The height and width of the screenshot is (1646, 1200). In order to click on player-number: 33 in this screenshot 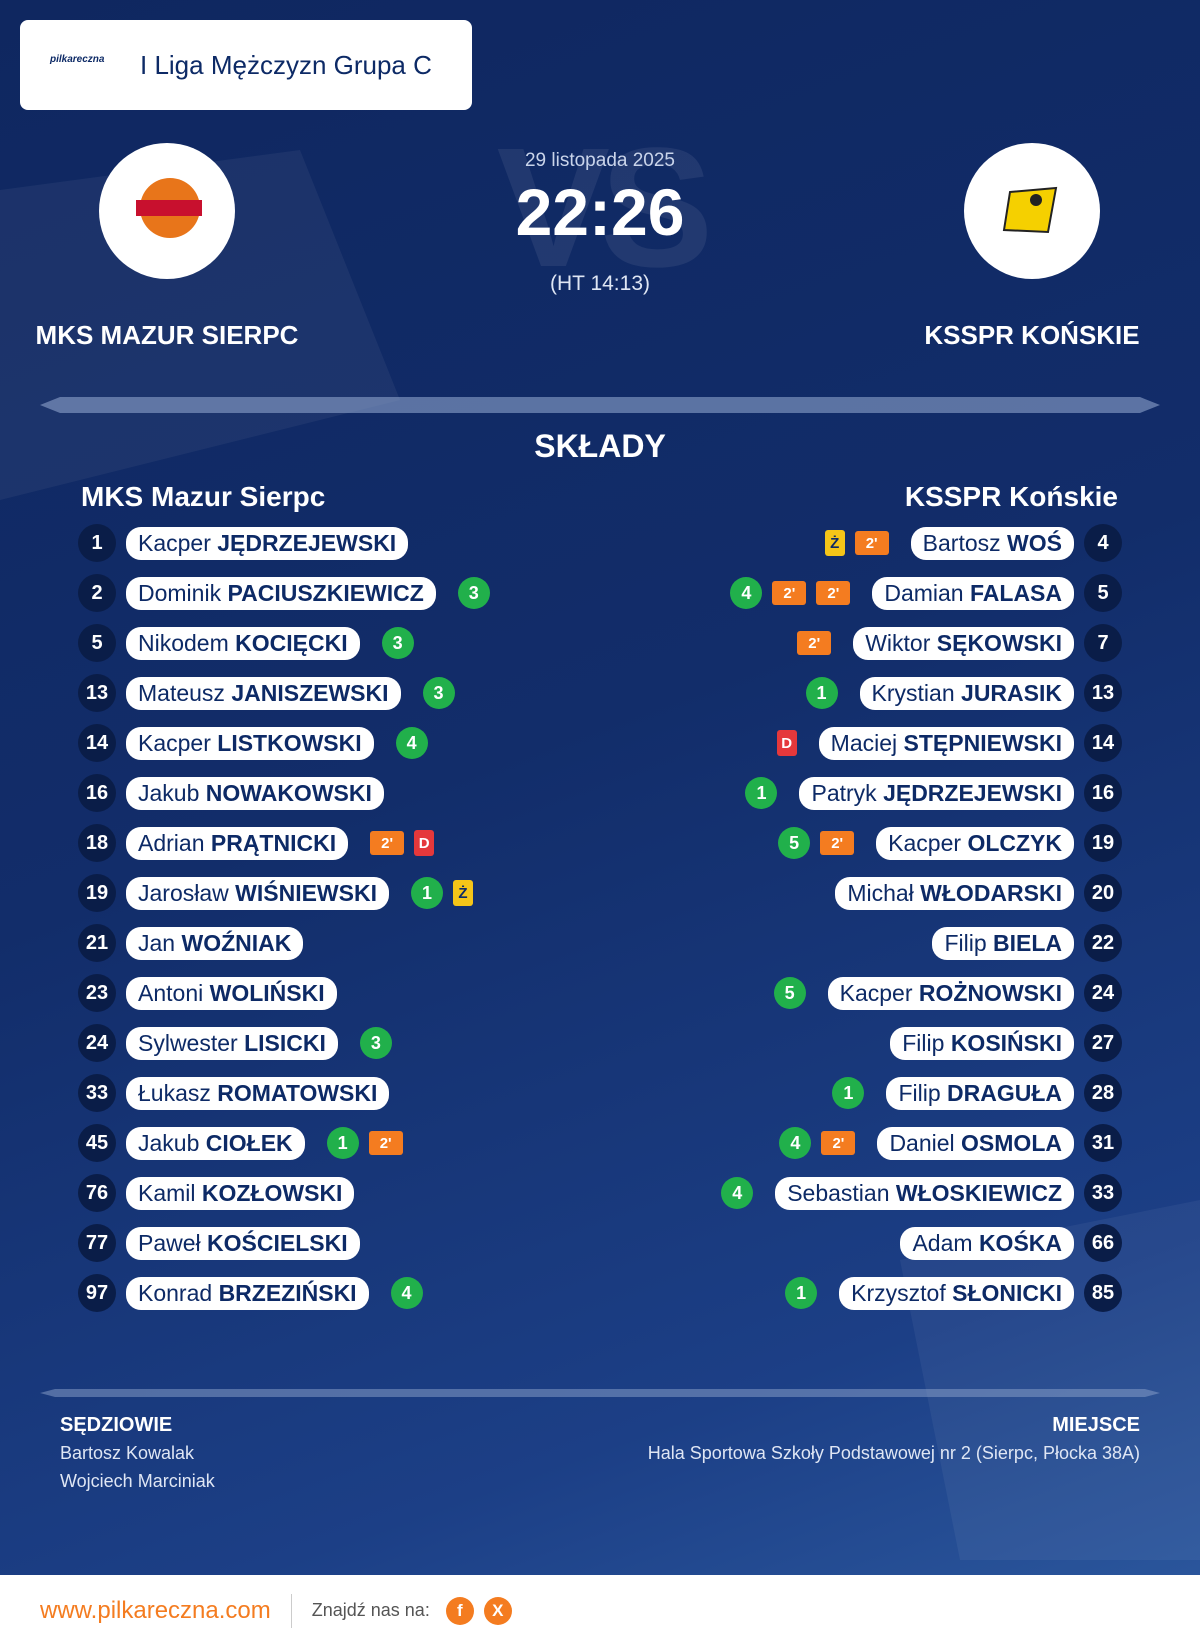, I will do `click(1103, 1193)`.